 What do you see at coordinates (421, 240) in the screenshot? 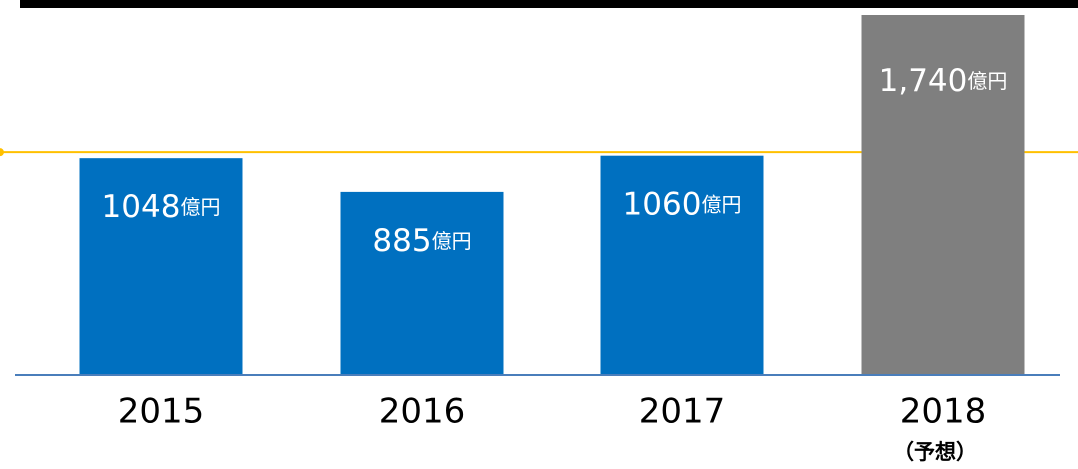
I see `data-label: 885億円` at bounding box center [421, 240].